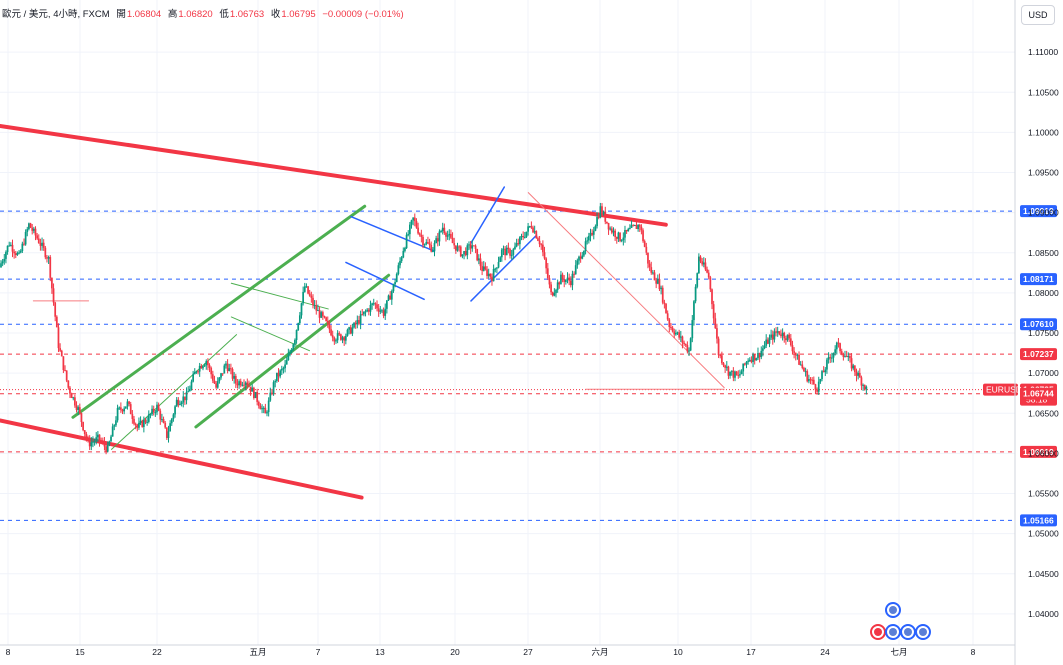 Image resolution: width=1063 pixels, height=665 pixels. What do you see at coordinates (270, 334) in the screenshot?
I see `trendline-green` at bounding box center [270, 334].